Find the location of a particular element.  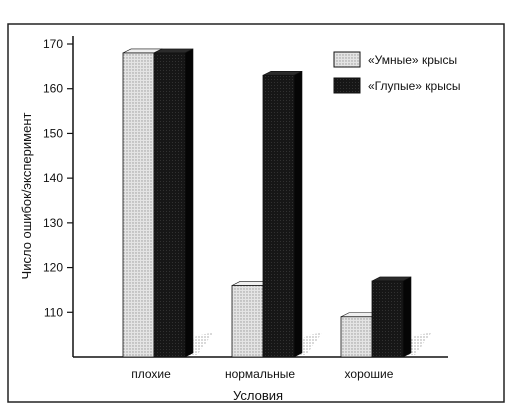

y-tick-label-130: 130 is located at coordinates (53, 223).